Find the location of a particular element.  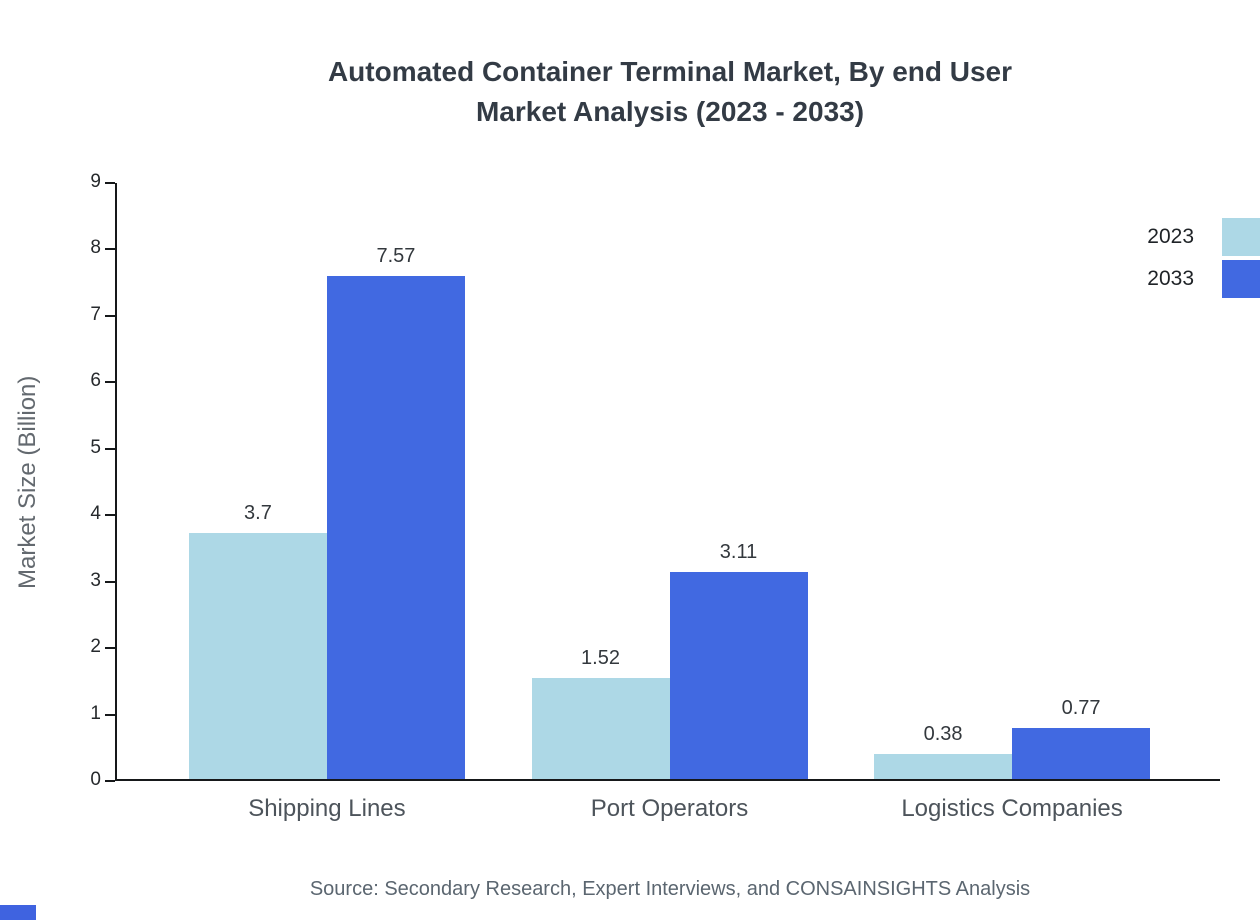

x-category-label: Shipping Lines is located at coordinates (327, 808).